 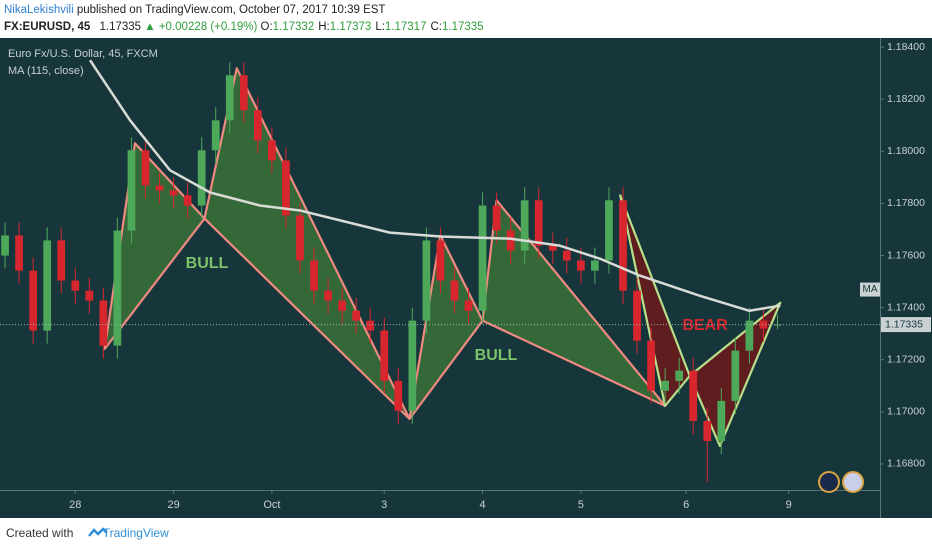 What do you see at coordinates (83, 54) in the screenshot?
I see `chart-title: Euro Fx/U.S. Dollar, 45, FXCM` at bounding box center [83, 54].